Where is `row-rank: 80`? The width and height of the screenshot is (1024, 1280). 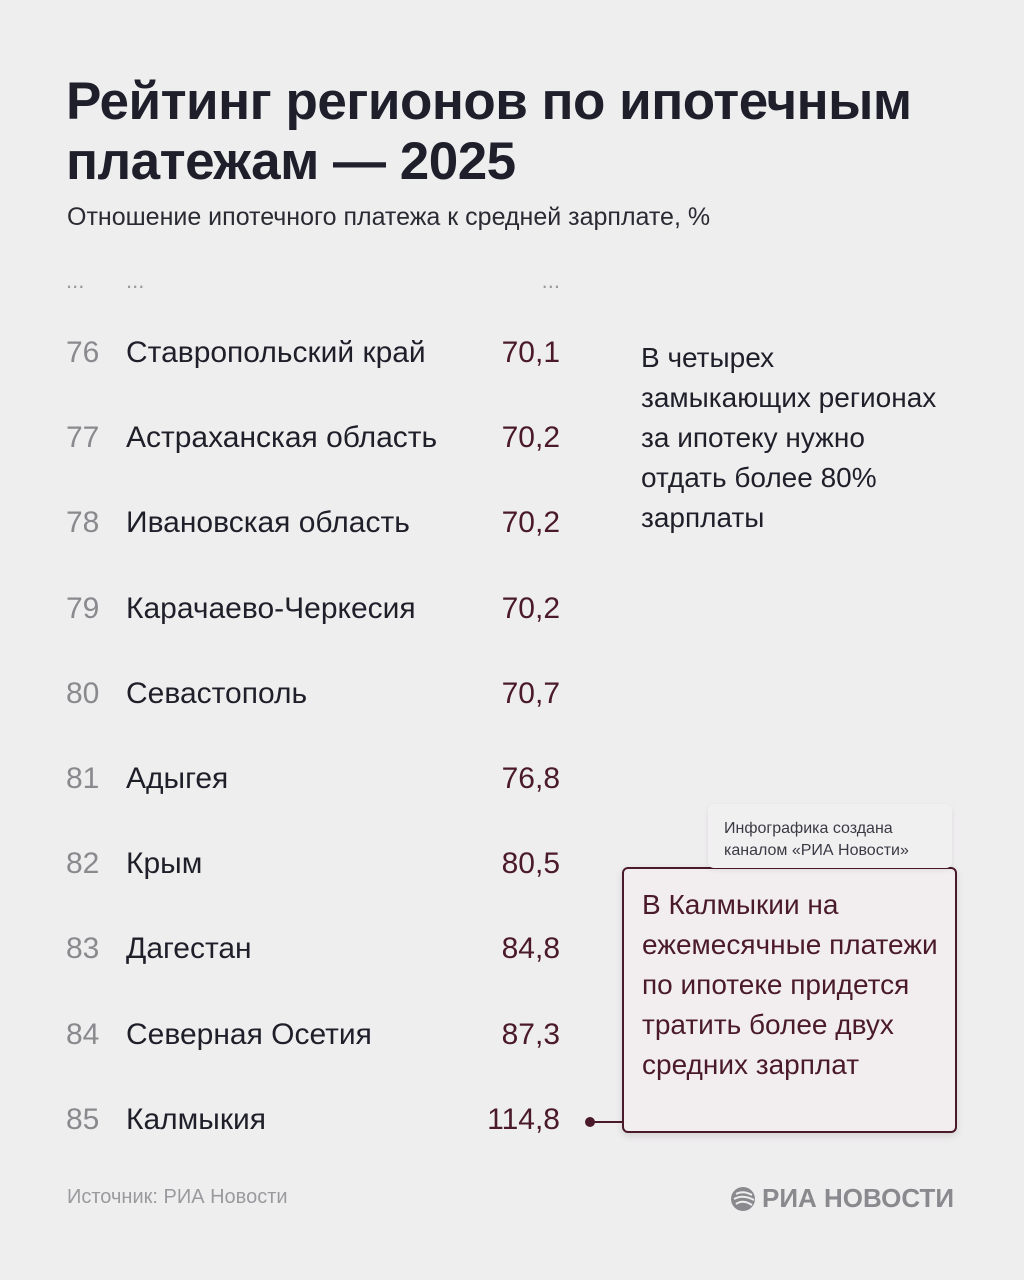 row-rank: 80 is located at coordinates (83, 693).